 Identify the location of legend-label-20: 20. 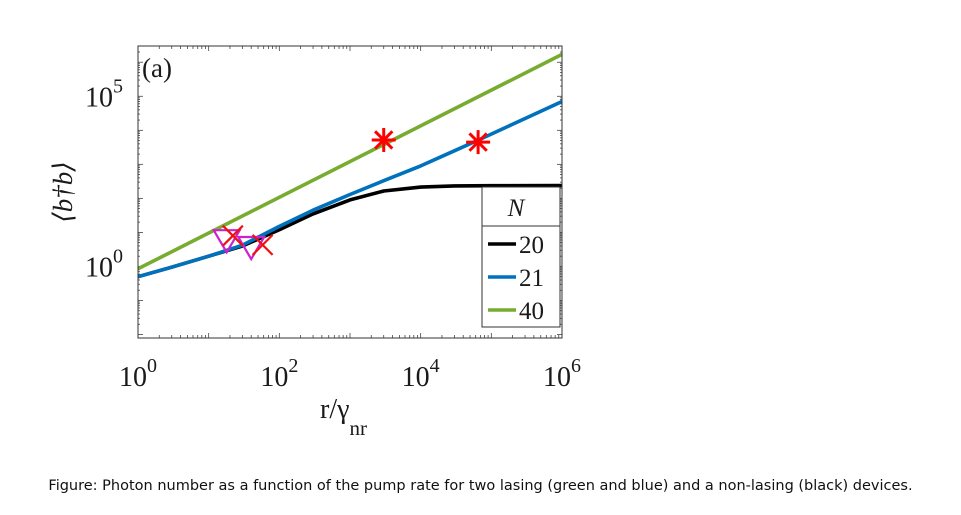
(531, 245).